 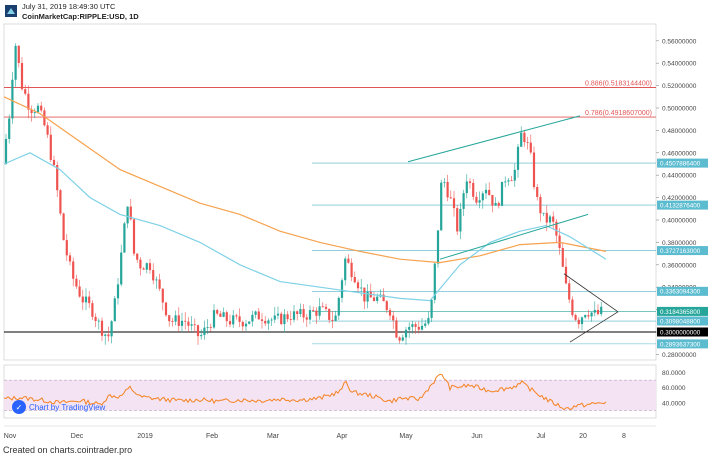 What do you see at coordinates (679, 109) in the screenshot?
I see `y-tick-label: 0.50000000` at bounding box center [679, 109].